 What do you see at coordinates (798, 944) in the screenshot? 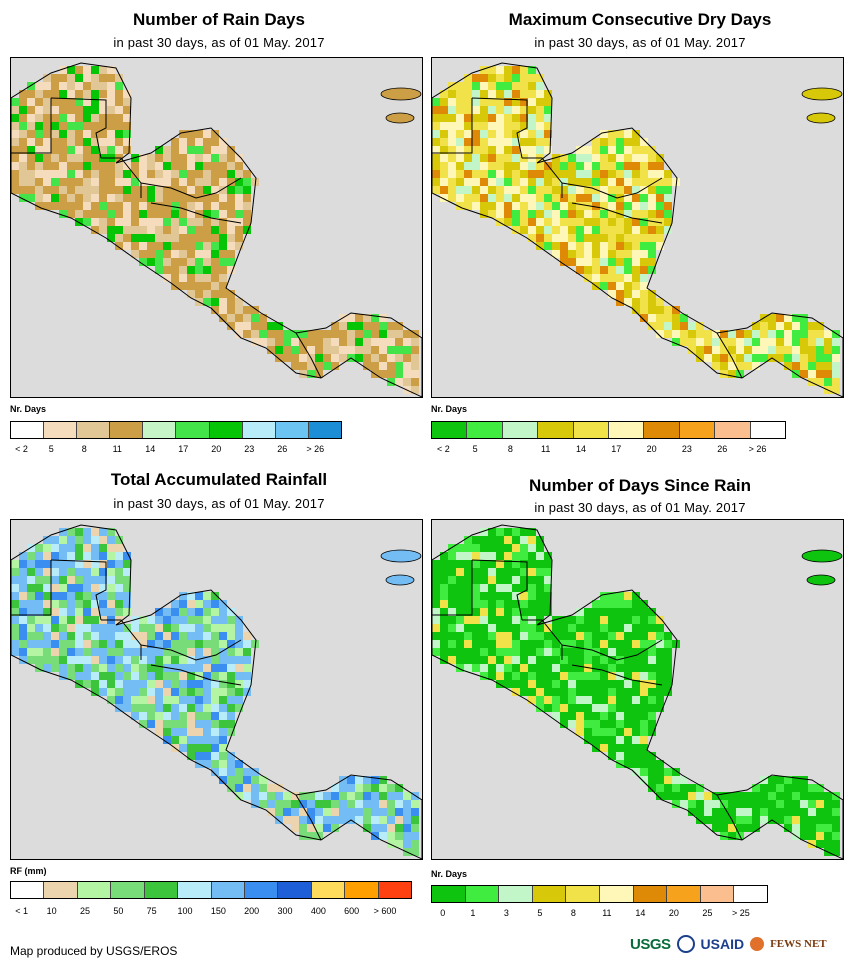
I see `fews-net-logo: FEWS NET` at bounding box center [798, 944].